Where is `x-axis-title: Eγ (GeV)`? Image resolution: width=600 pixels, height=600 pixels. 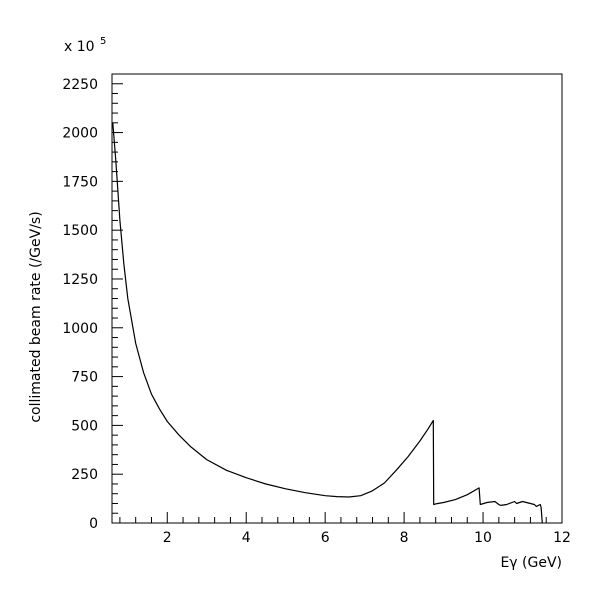 x-axis-title: Eγ (GeV) is located at coordinates (531, 563).